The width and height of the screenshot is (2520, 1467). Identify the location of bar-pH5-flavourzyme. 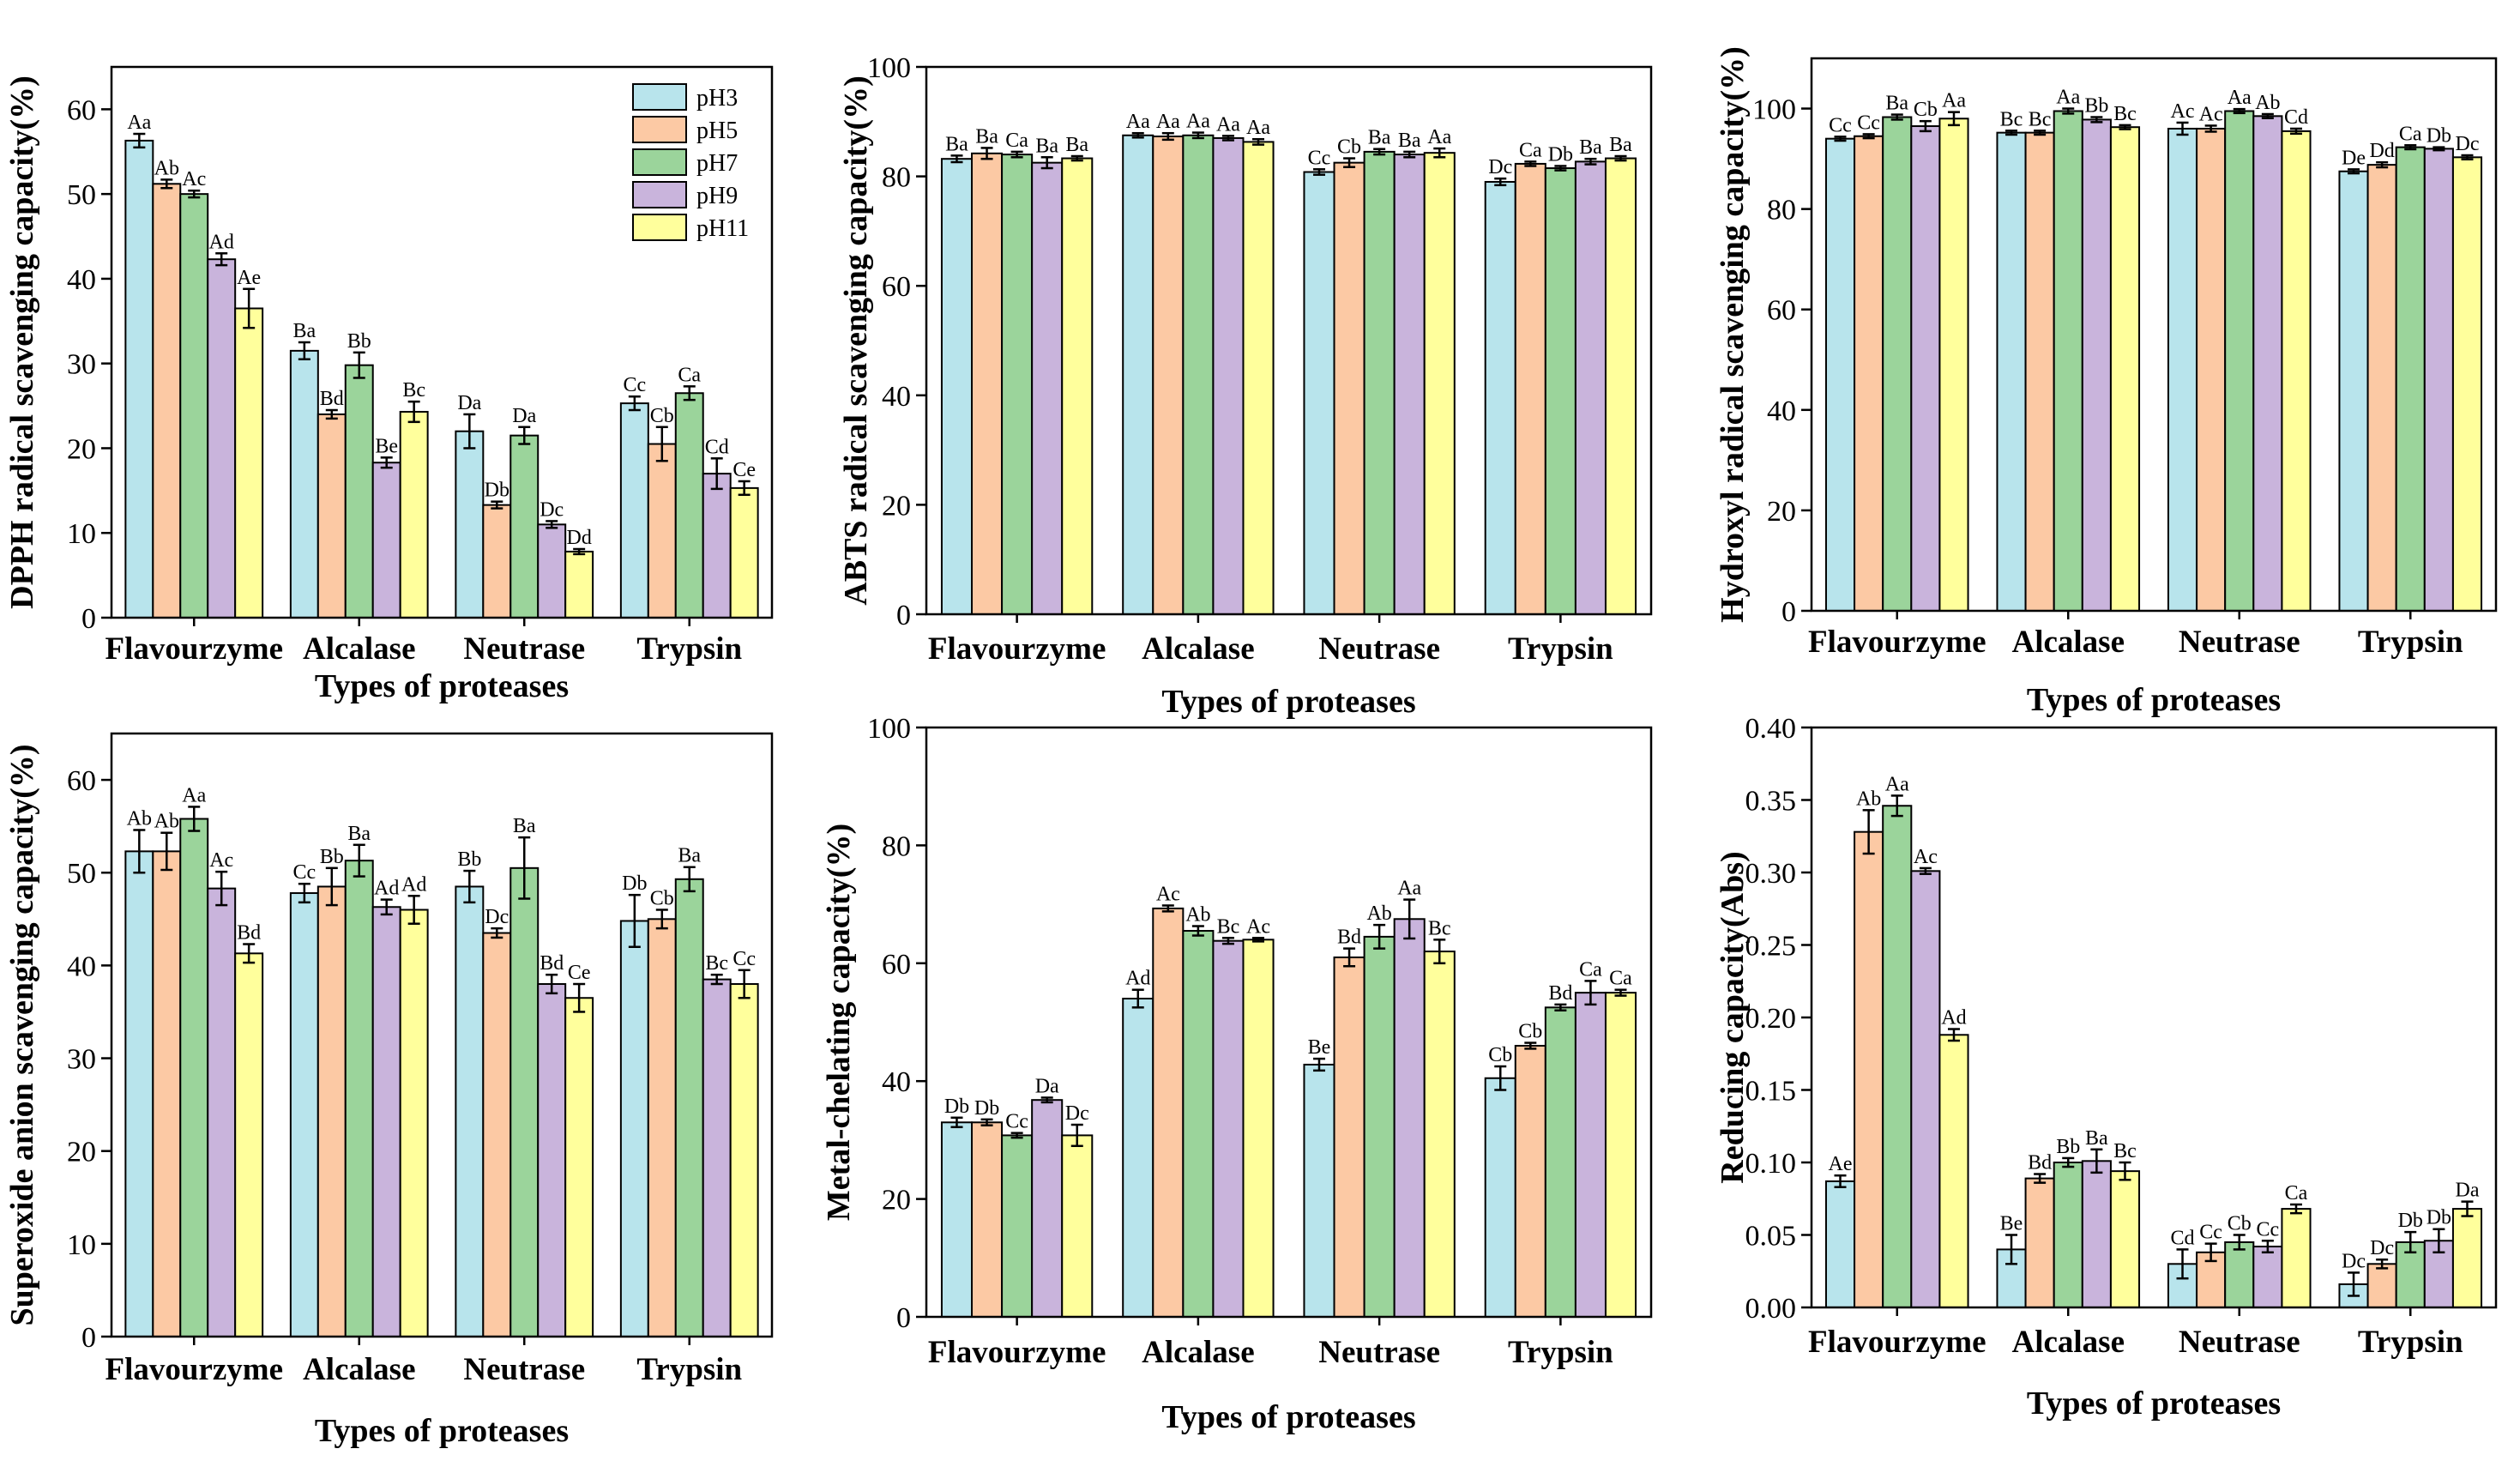
(167, 401).